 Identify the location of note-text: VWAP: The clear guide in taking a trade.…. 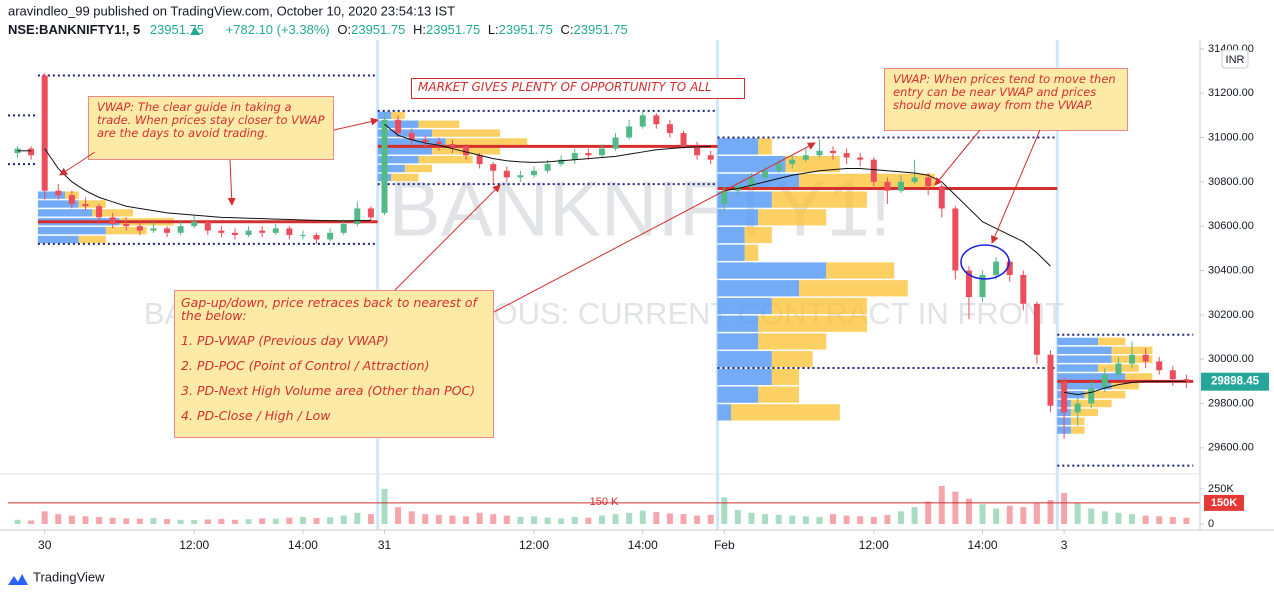
(211, 128).